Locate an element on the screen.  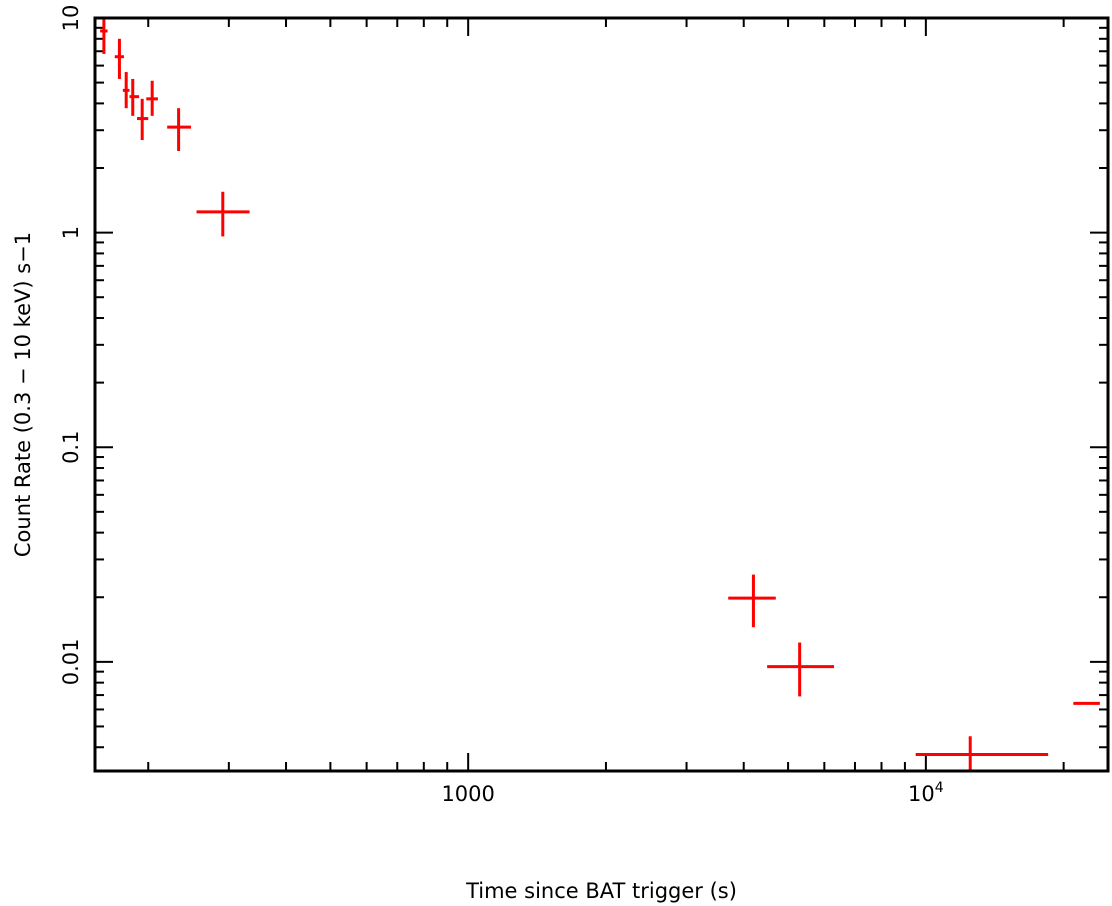
y-tick-label: 0.1 is located at coordinates (71, 447).